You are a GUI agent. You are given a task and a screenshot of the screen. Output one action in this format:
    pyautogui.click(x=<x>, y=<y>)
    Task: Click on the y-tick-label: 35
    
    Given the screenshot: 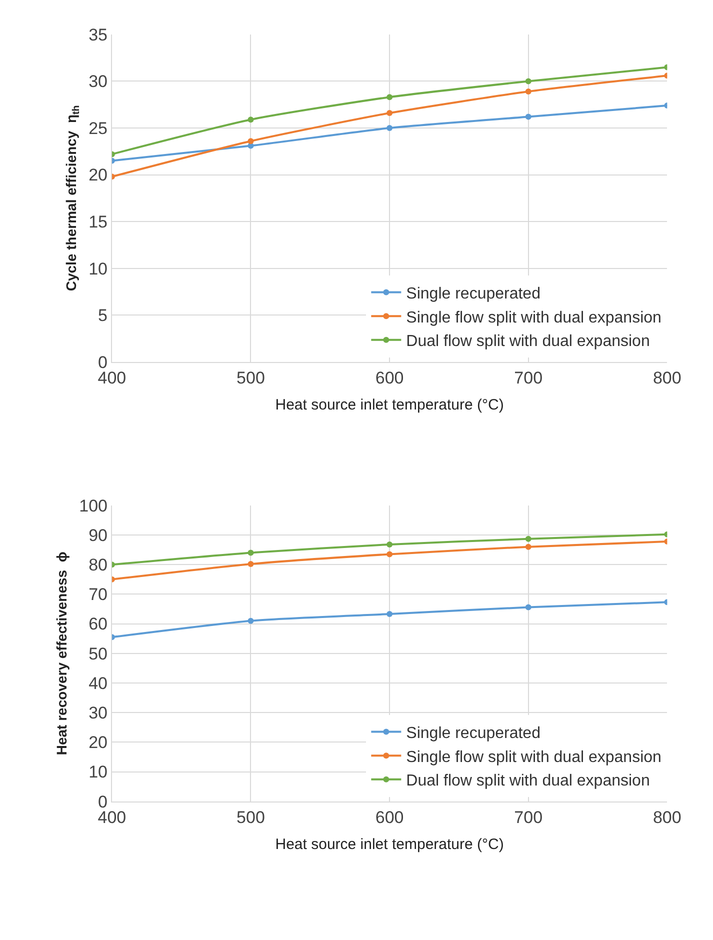 What is the action you would take?
    pyautogui.click(x=98, y=34)
    